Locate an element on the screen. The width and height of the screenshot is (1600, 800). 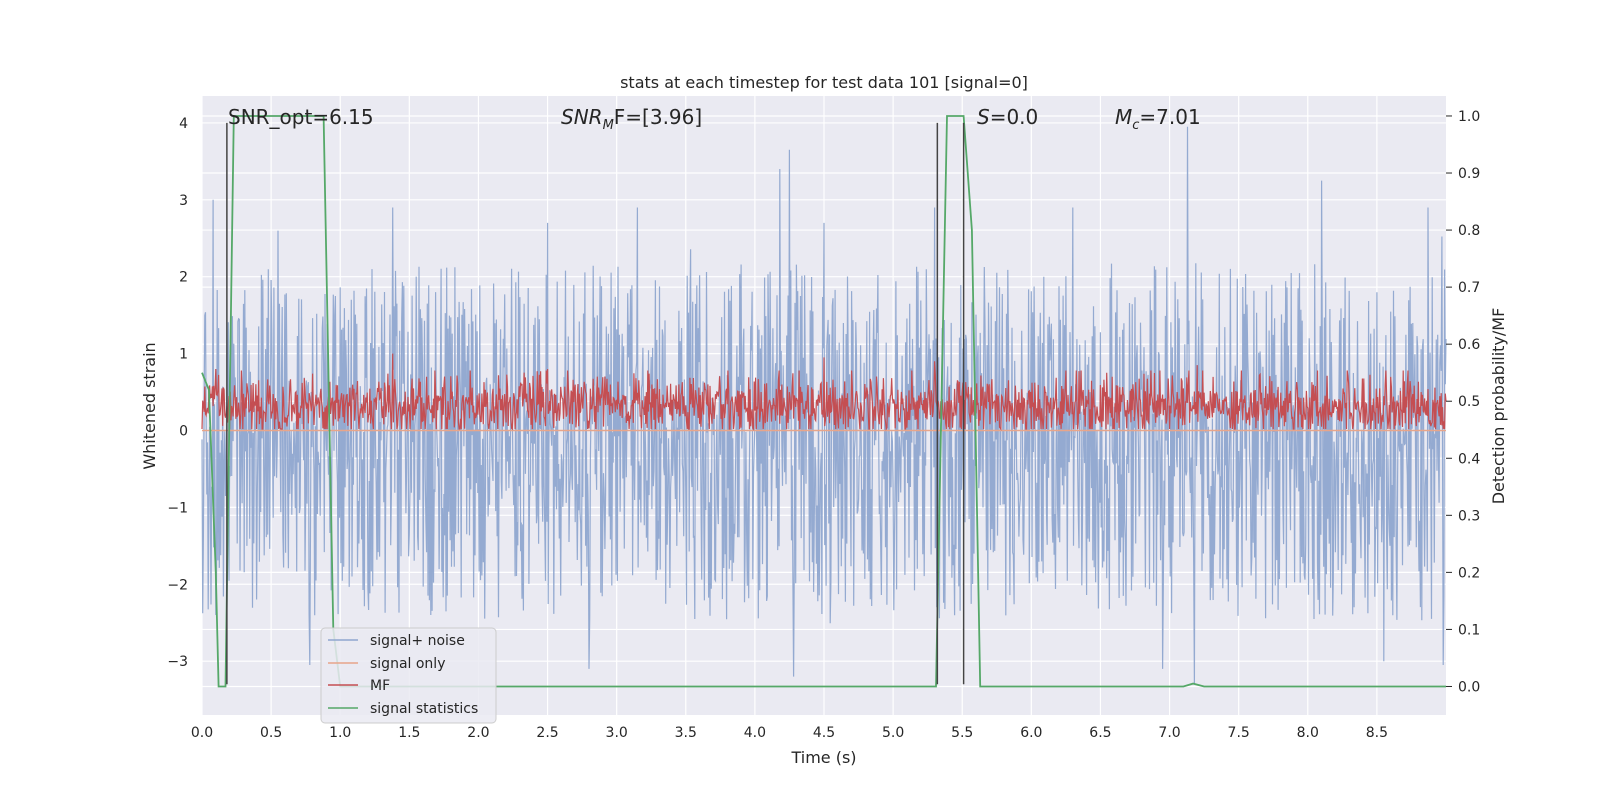
y2-tick-label-6: 0.4 is located at coordinates (1469, 459).